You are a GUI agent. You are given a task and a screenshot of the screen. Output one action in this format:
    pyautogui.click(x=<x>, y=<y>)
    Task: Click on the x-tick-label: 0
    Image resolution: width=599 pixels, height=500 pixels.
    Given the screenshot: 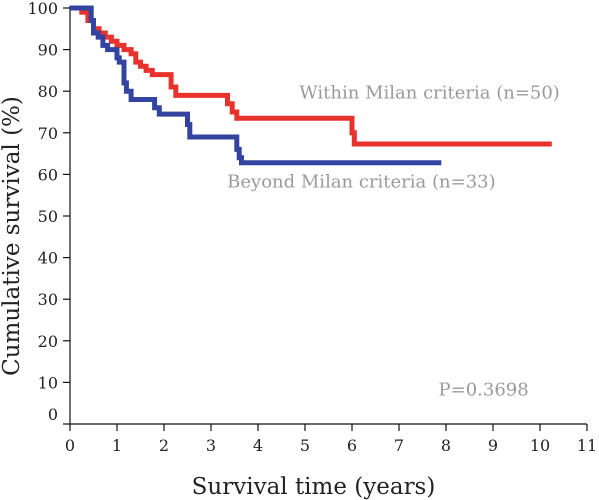 What is the action you would take?
    pyautogui.click(x=70, y=445)
    